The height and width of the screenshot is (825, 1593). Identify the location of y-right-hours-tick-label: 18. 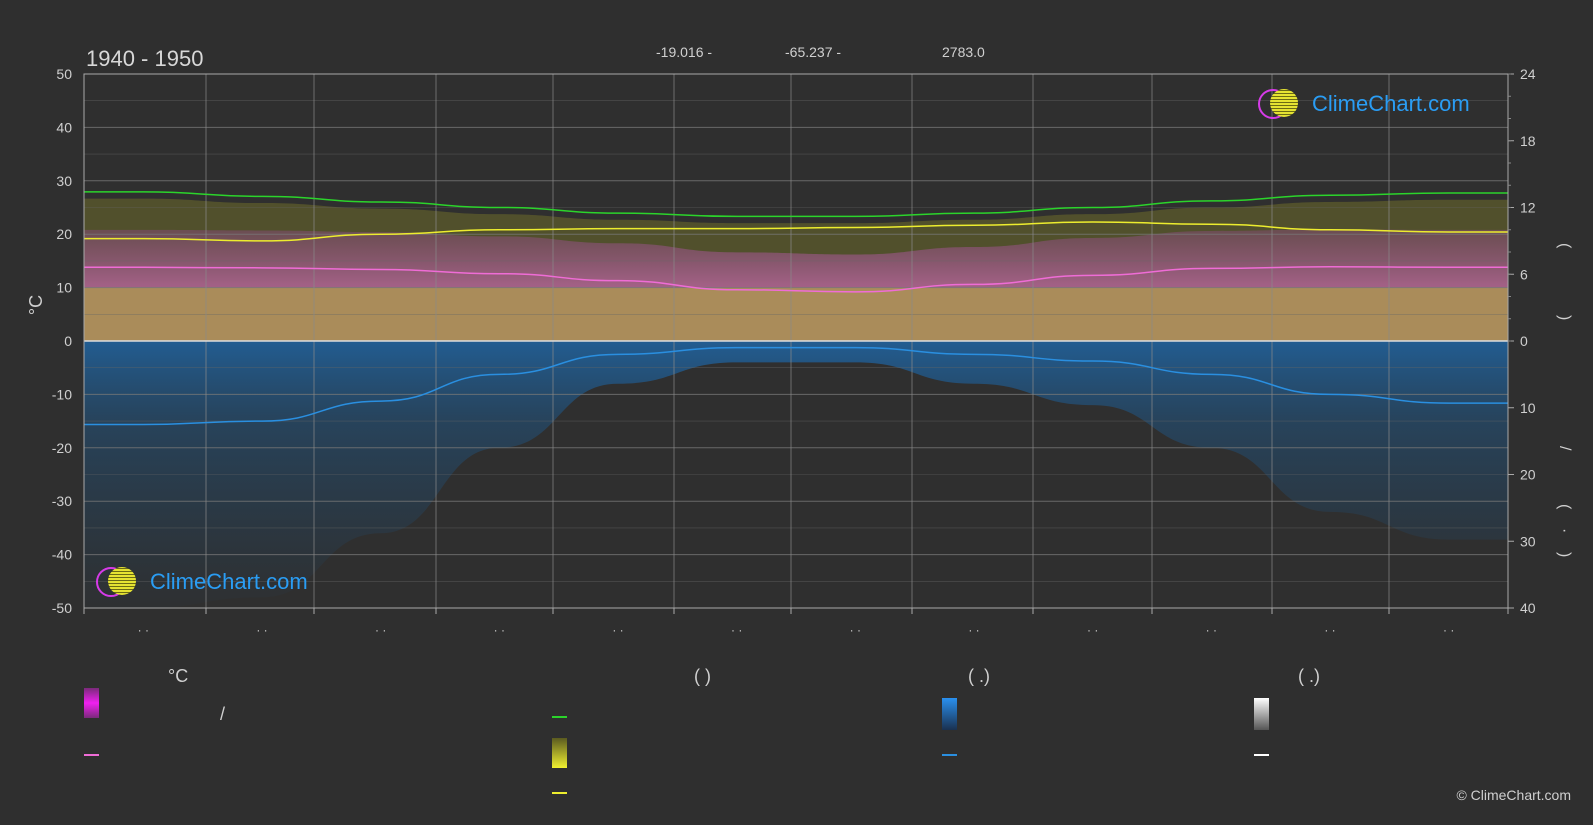
(1528, 141).